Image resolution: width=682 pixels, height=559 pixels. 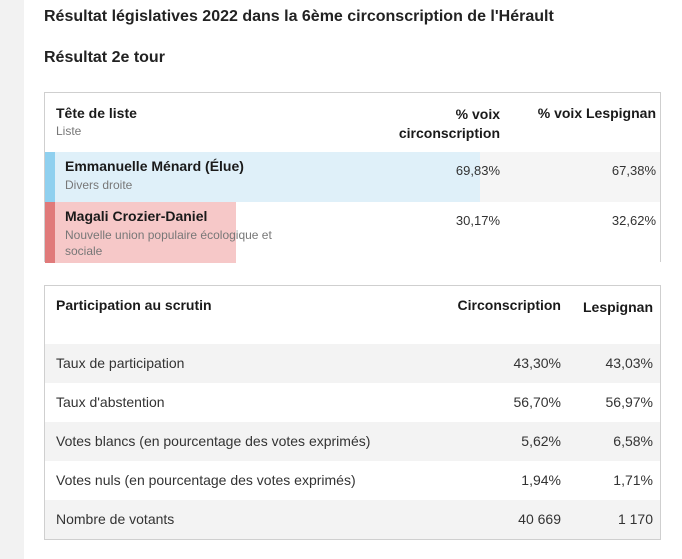 I want to click on row-value-city: 6,58%, so click(x=633, y=441).